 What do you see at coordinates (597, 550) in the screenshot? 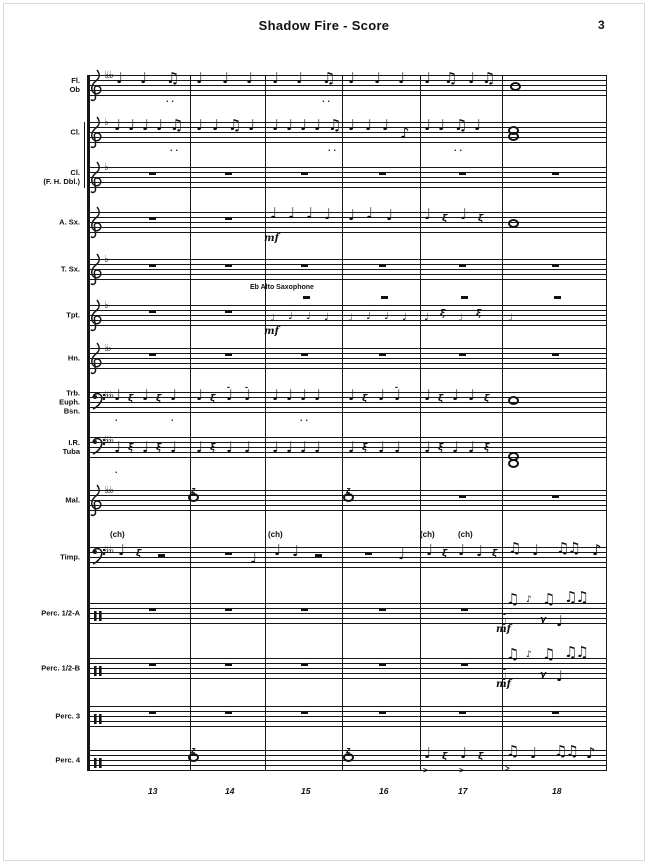
I see `note-glyph: ♪` at bounding box center [597, 550].